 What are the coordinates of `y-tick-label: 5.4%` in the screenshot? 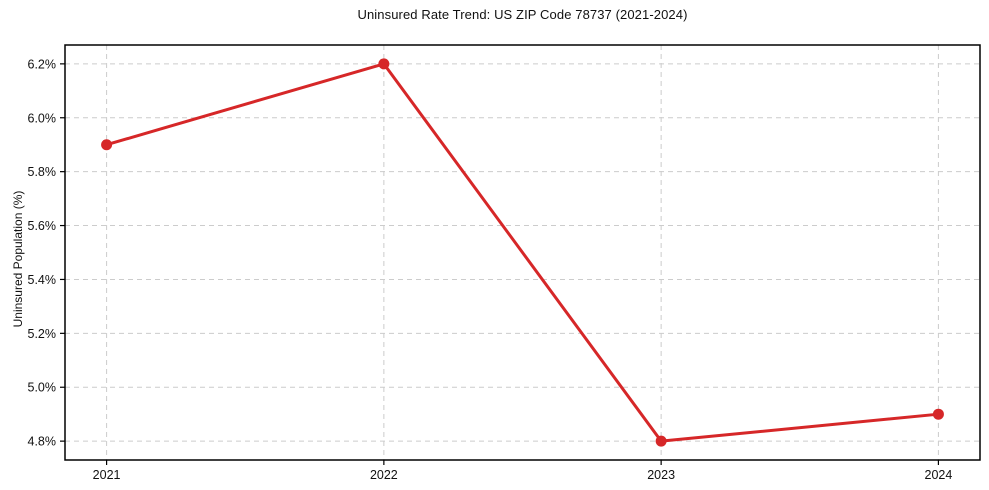 It's located at (42, 280).